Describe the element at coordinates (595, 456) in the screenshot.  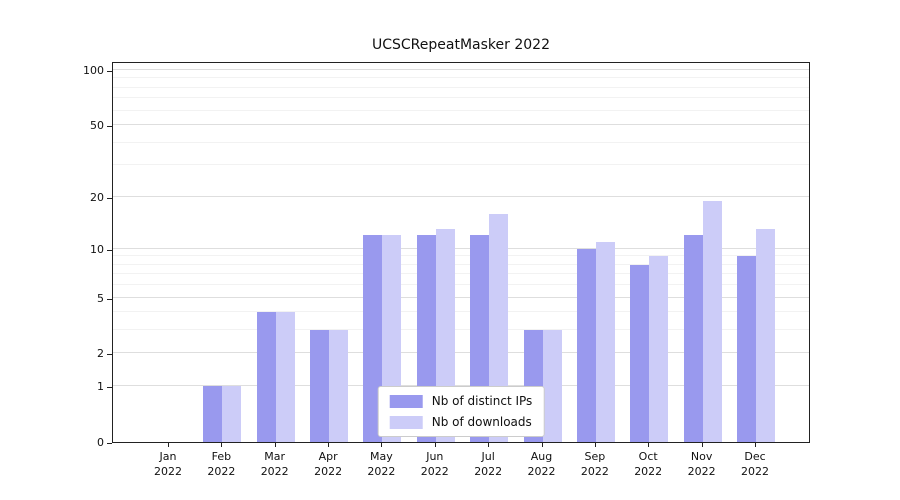
I see `x-tick-month: Sep` at that location.